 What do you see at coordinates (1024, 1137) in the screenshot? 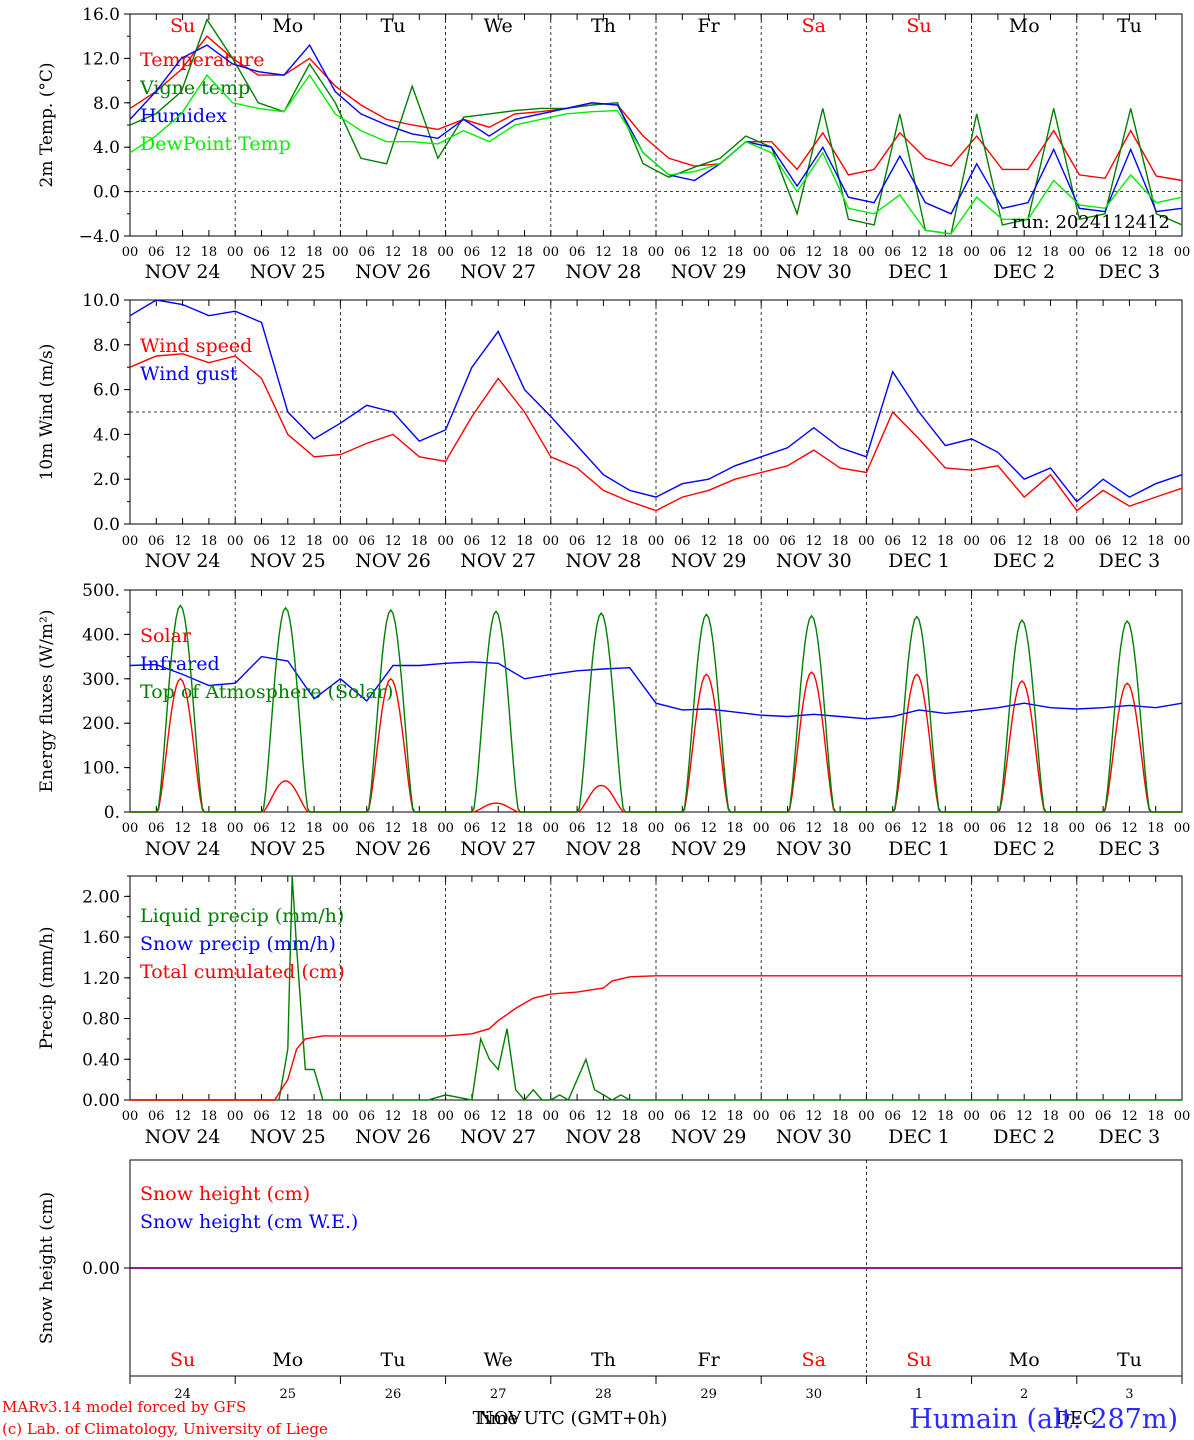
I see `x-date-label: DEC 2` at bounding box center [1024, 1137].